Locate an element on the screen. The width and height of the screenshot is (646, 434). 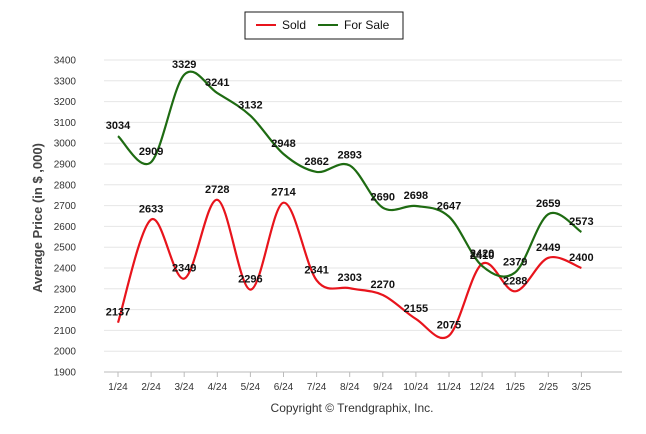
x-tick-label: 5/24 is located at coordinates (251, 387).